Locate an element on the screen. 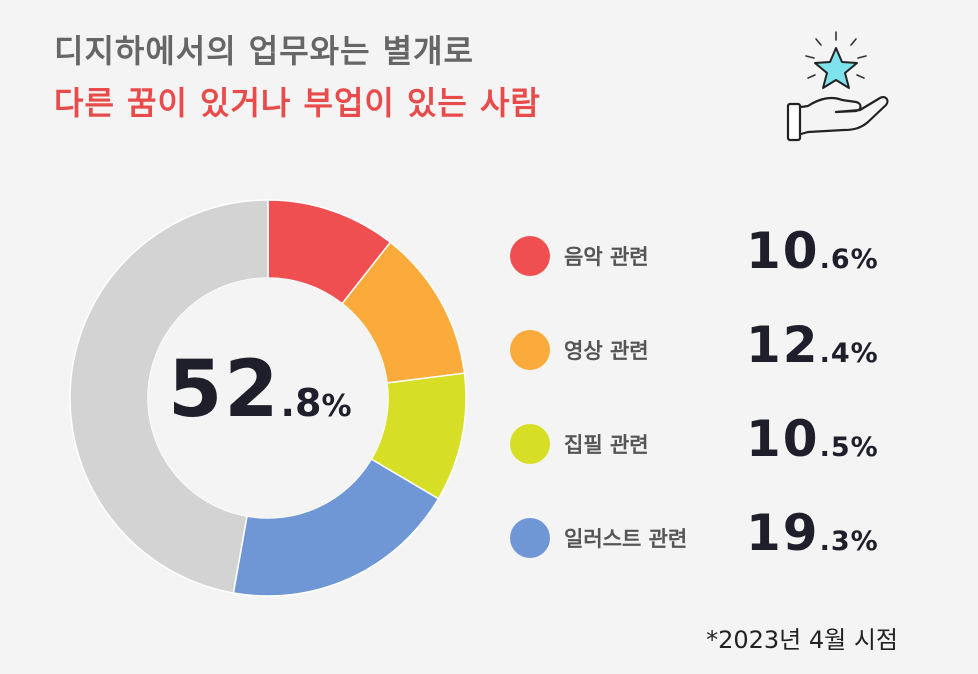 The height and width of the screenshot is (674, 978). legend-label: 일러스트 관련 is located at coordinates (626, 539).